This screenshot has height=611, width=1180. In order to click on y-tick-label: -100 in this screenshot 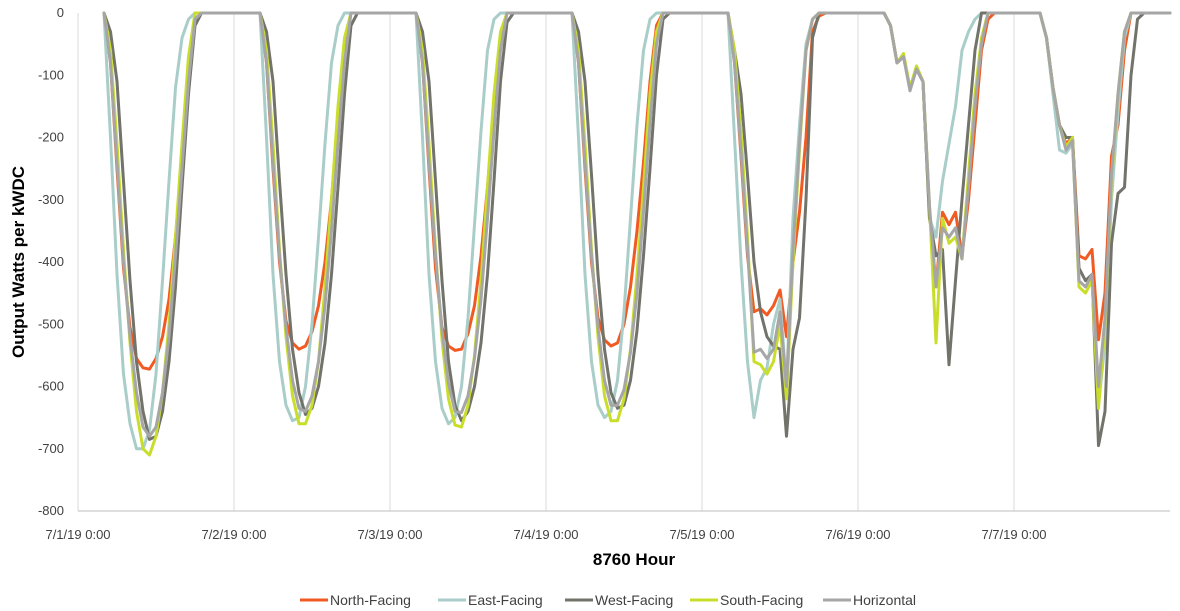, I will do `click(51, 74)`.